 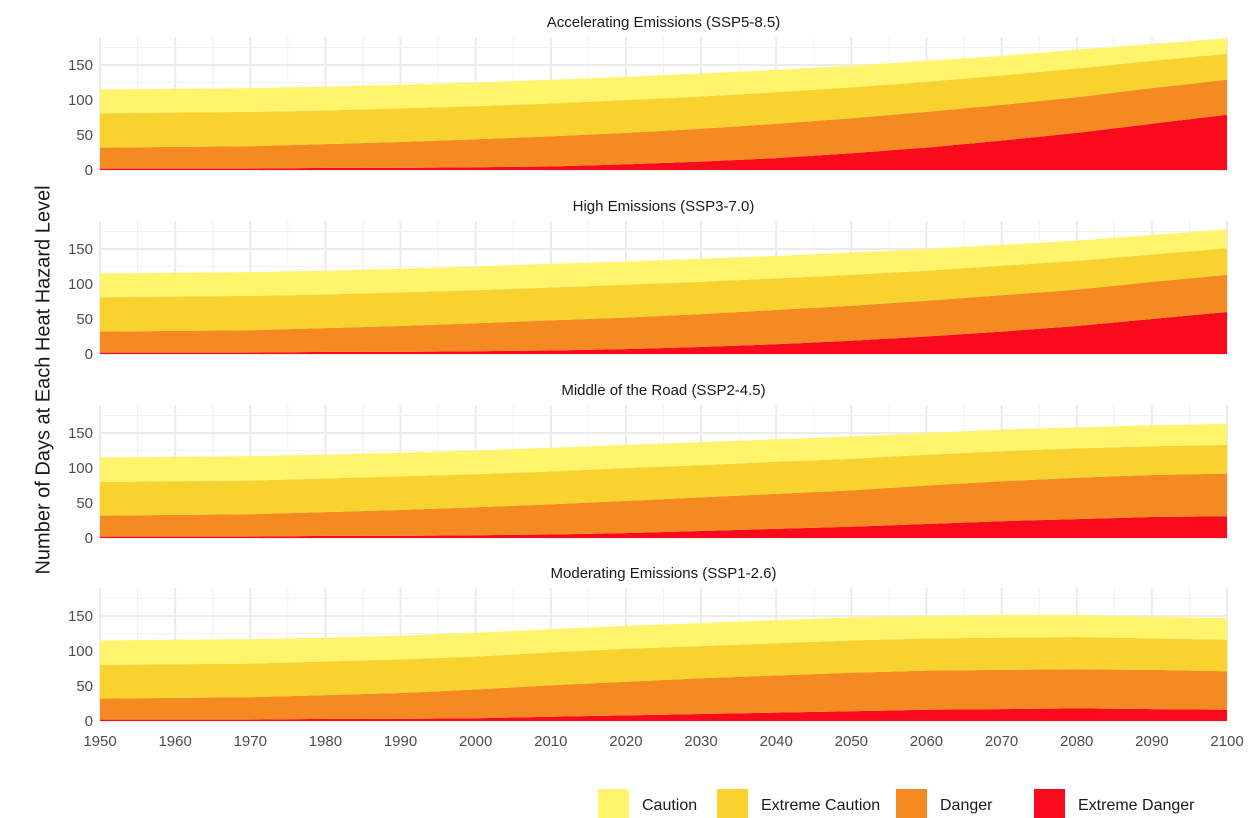 What do you see at coordinates (99, 741) in the screenshot?
I see `x-tick-label: 1950` at bounding box center [99, 741].